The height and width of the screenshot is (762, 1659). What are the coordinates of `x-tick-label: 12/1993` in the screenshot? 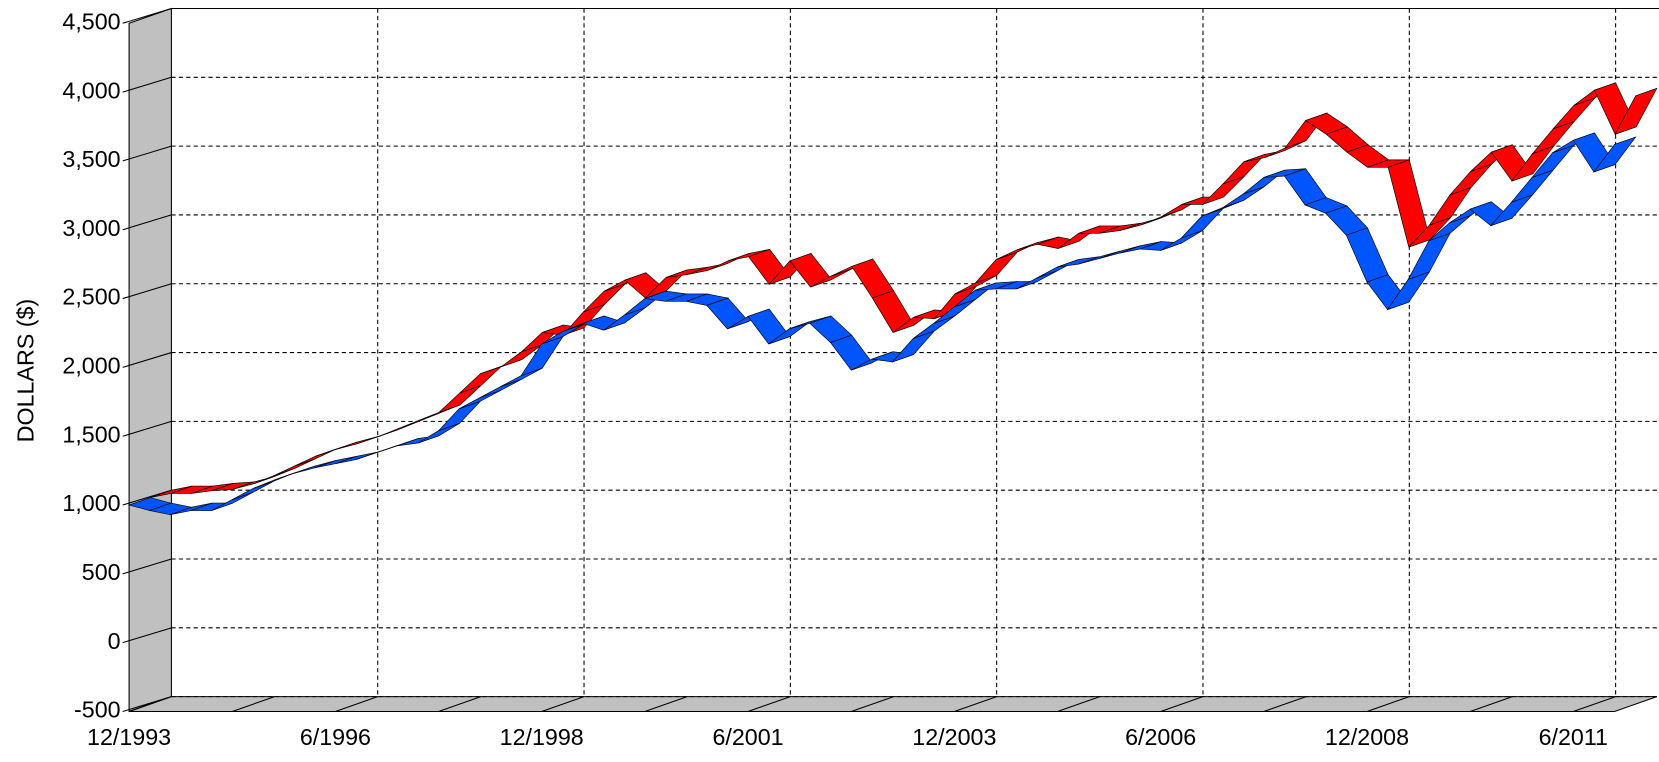 It's located at (129, 737).